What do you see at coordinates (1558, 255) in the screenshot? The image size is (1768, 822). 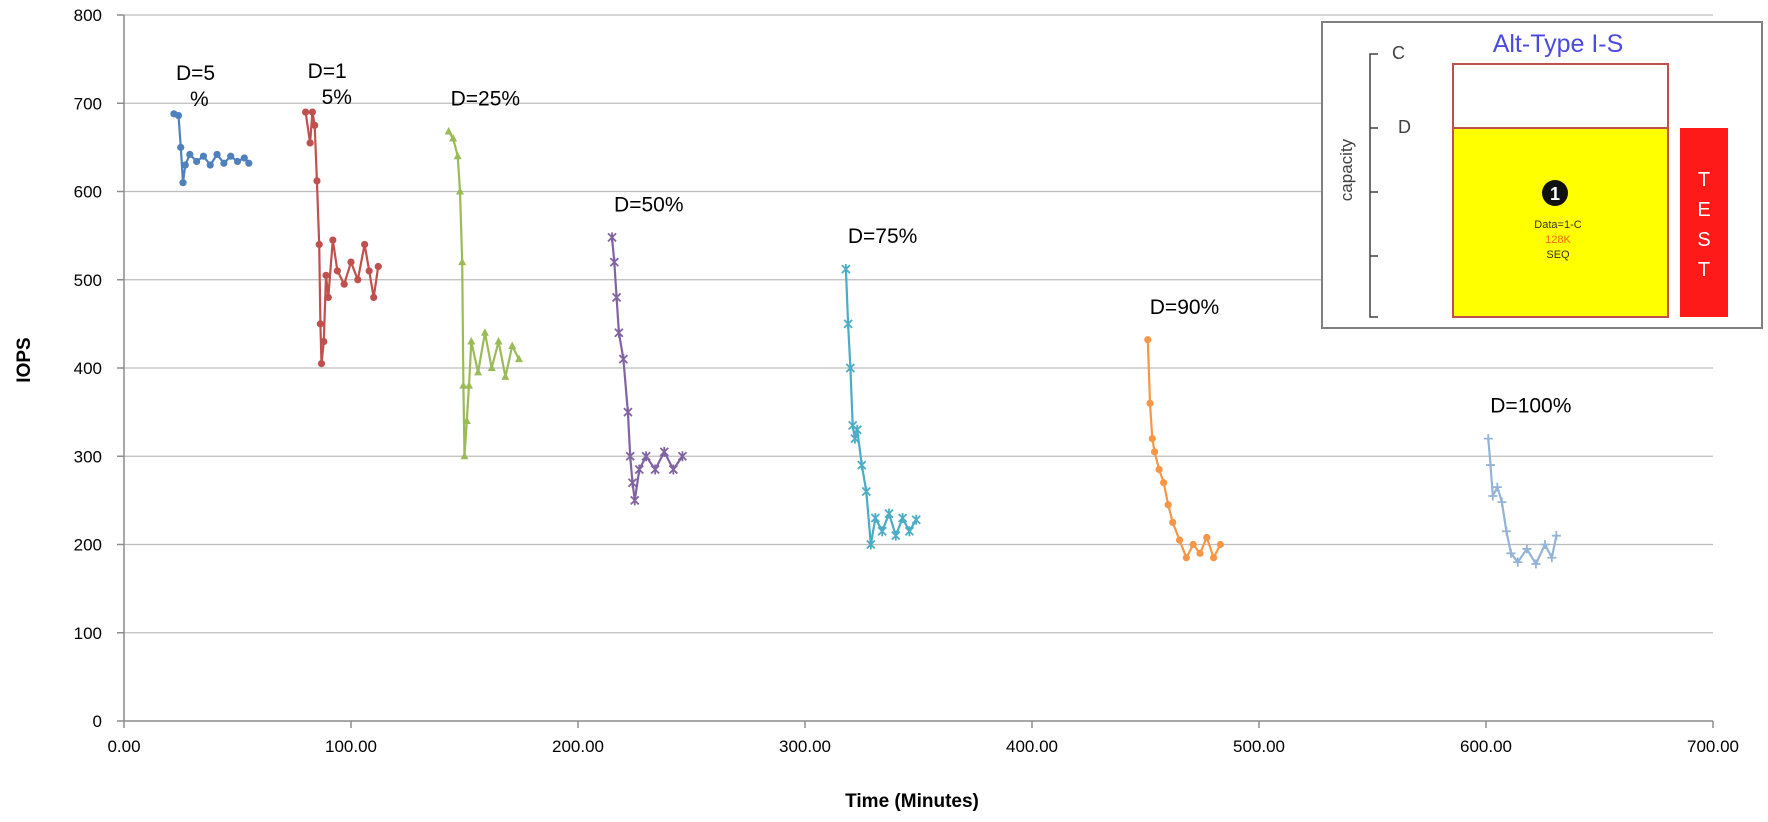 I see `box-pattern-line: SEQ` at bounding box center [1558, 255].